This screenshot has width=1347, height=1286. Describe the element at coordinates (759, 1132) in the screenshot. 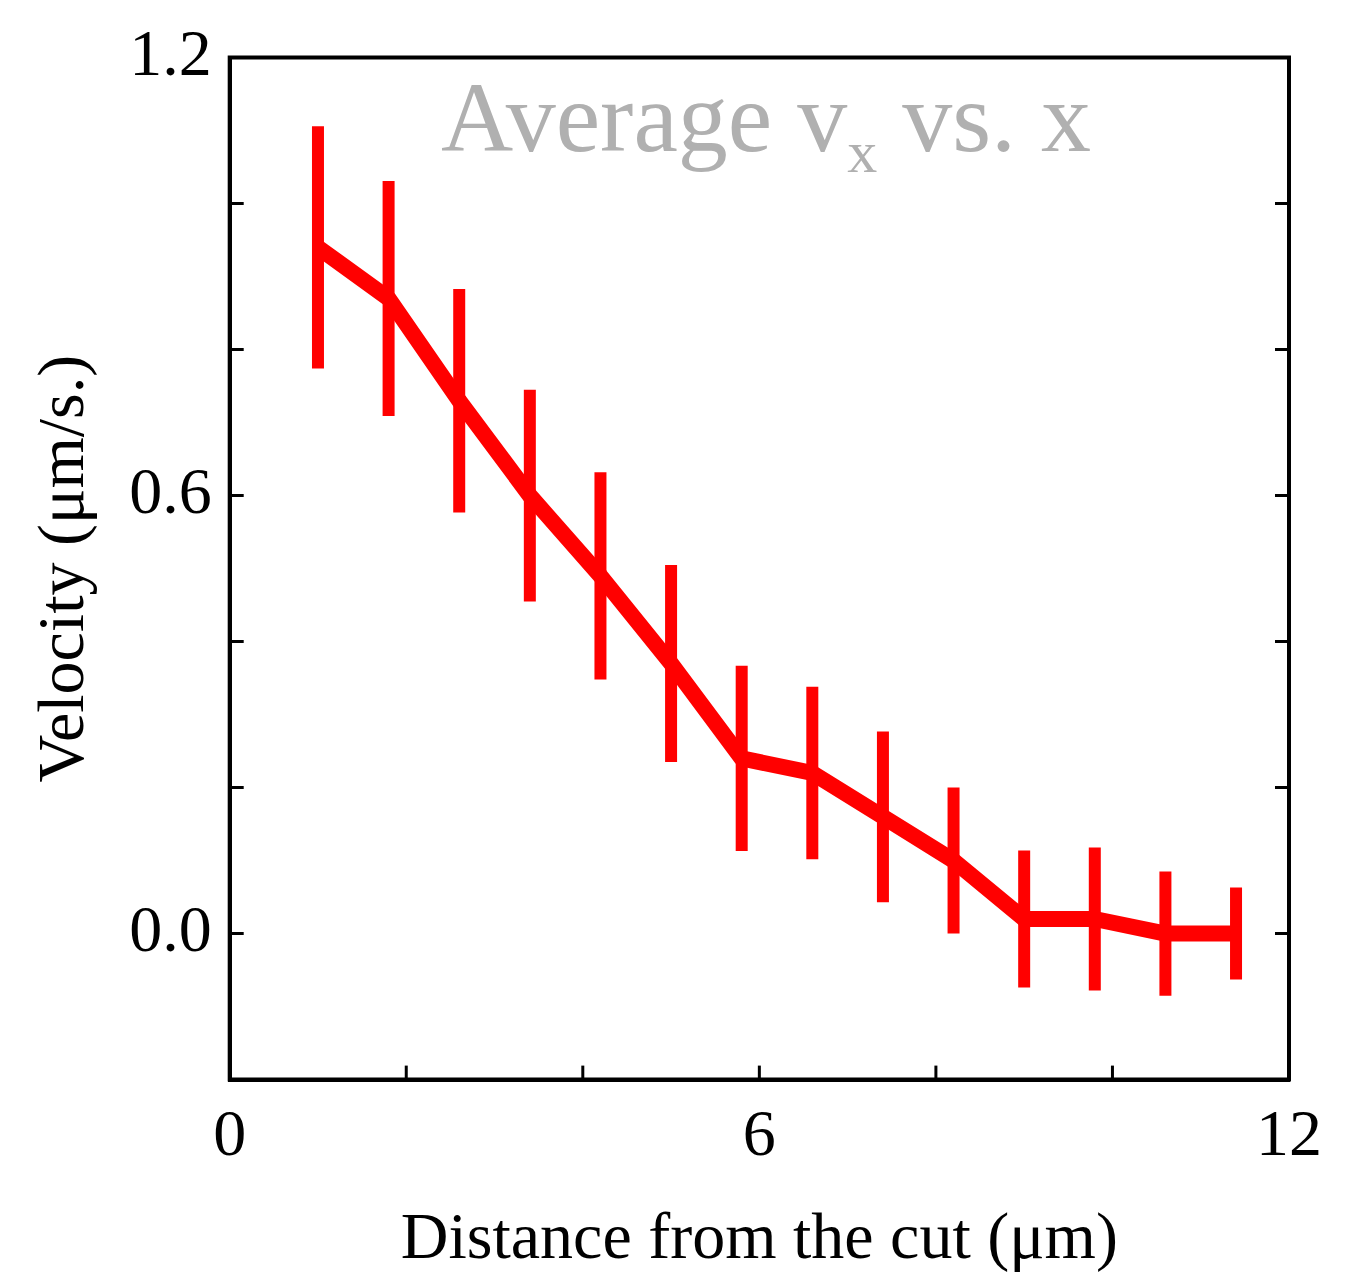

I see `x-tick-label: 6` at that location.